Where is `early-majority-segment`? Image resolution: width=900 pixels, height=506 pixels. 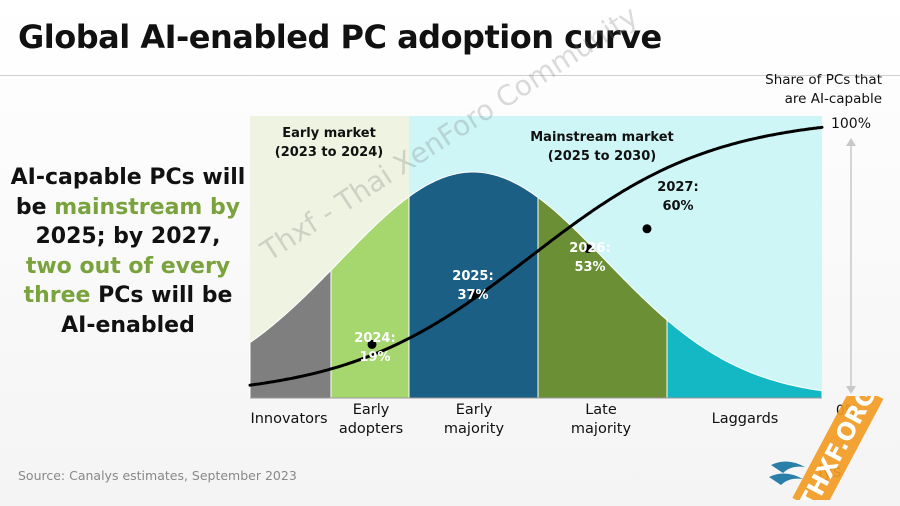 early-majority-segment is located at coordinates (473, 285).